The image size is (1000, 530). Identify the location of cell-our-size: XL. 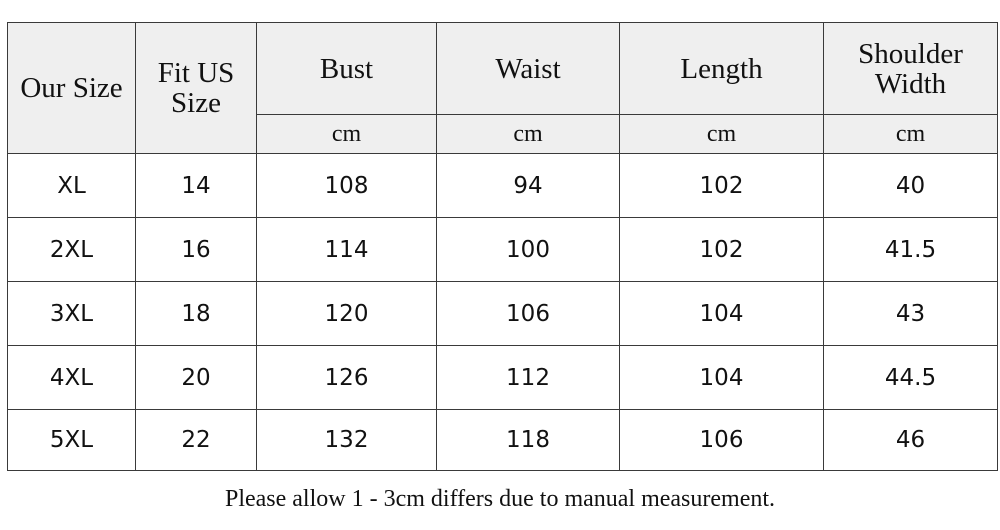
(71, 185).